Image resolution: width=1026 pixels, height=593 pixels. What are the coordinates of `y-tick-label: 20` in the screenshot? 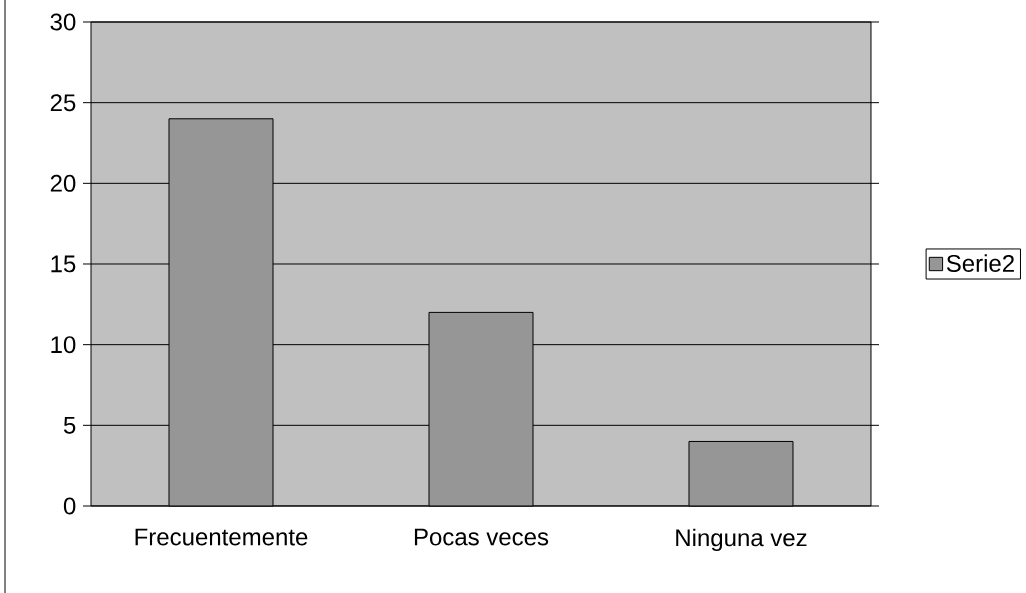 It's located at (63, 183).